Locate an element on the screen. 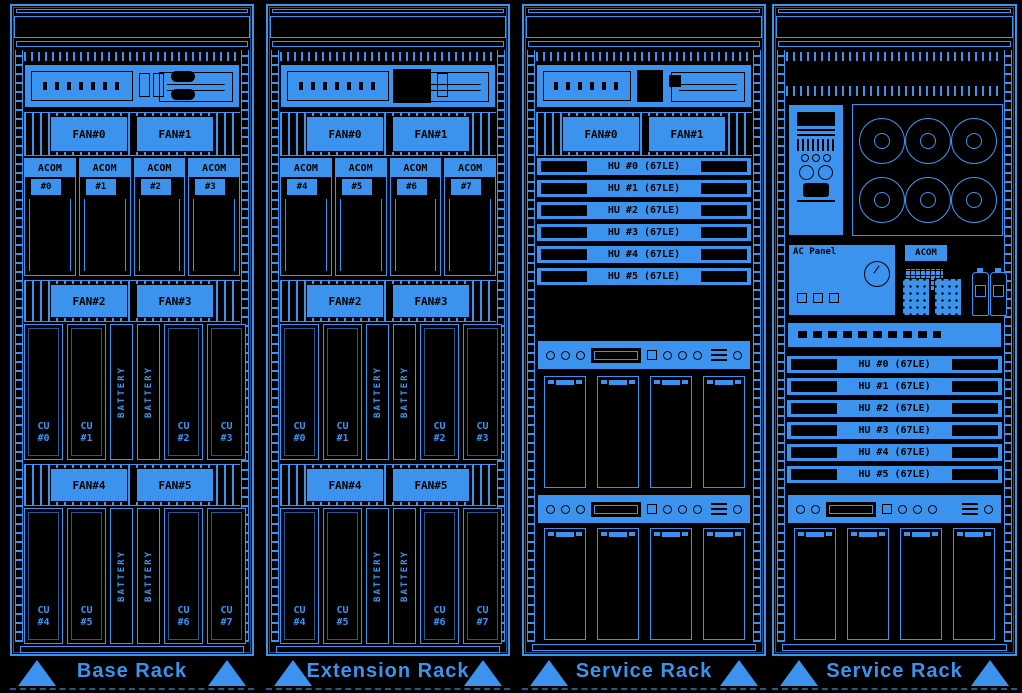 The height and width of the screenshot is (693, 1022). control-panel is located at coordinates (816, 170).